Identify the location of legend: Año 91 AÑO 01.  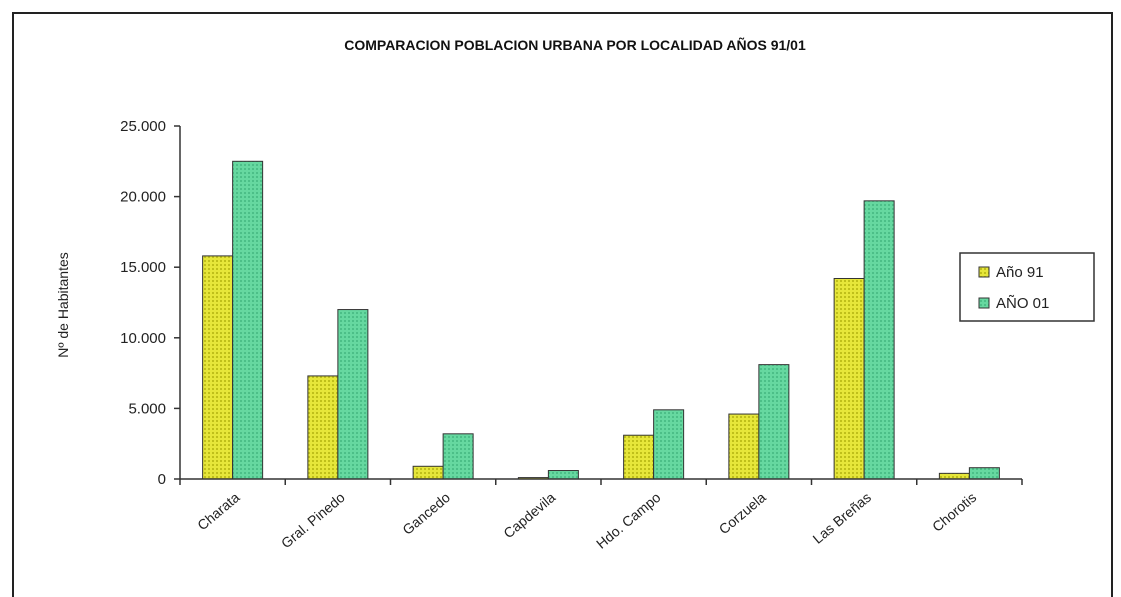
(1027, 287).